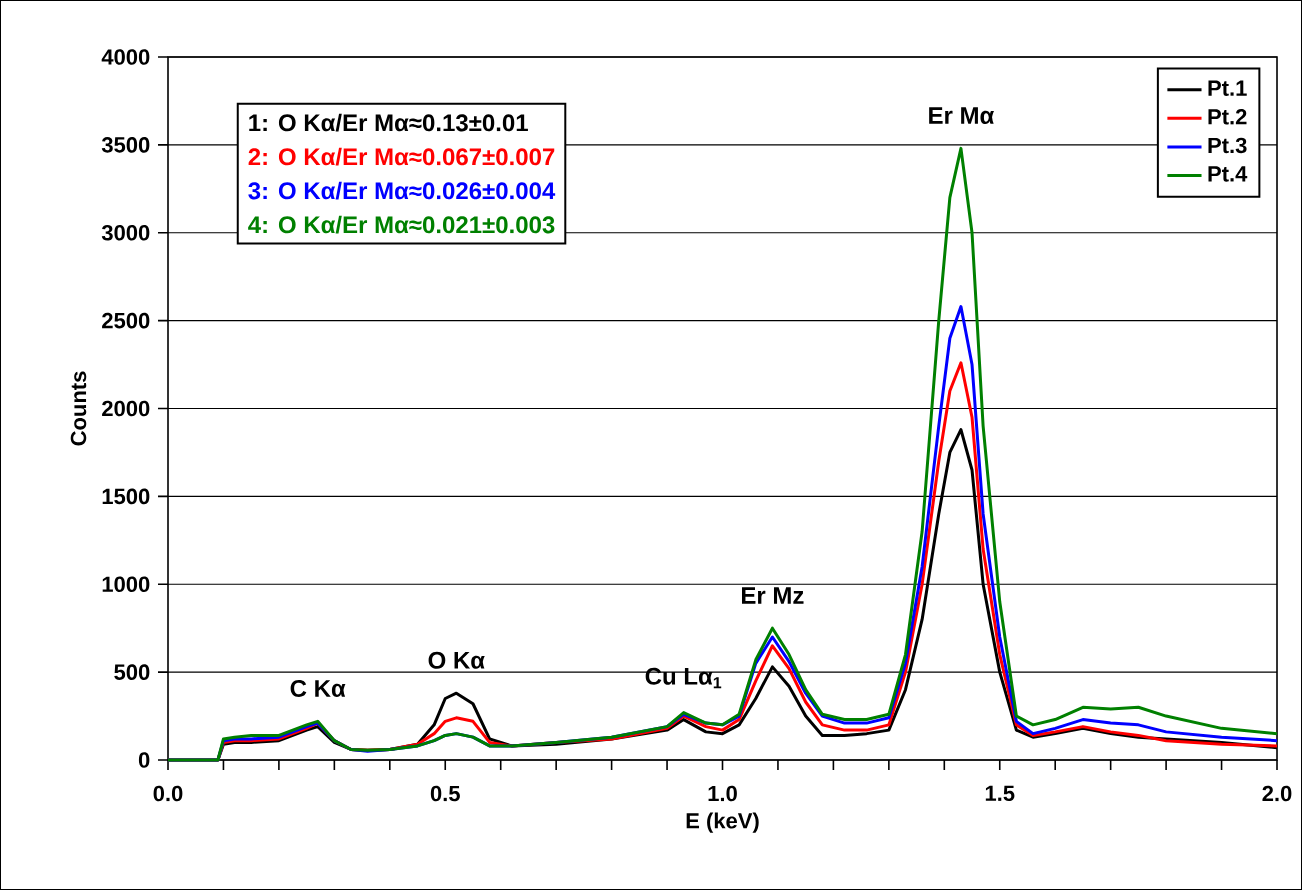 This screenshot has width=1302, height=890. What do you see at coordinates (144, 760) in the screenshot?
I see `y-tick-label: 0` at bounding box center [144, 760].